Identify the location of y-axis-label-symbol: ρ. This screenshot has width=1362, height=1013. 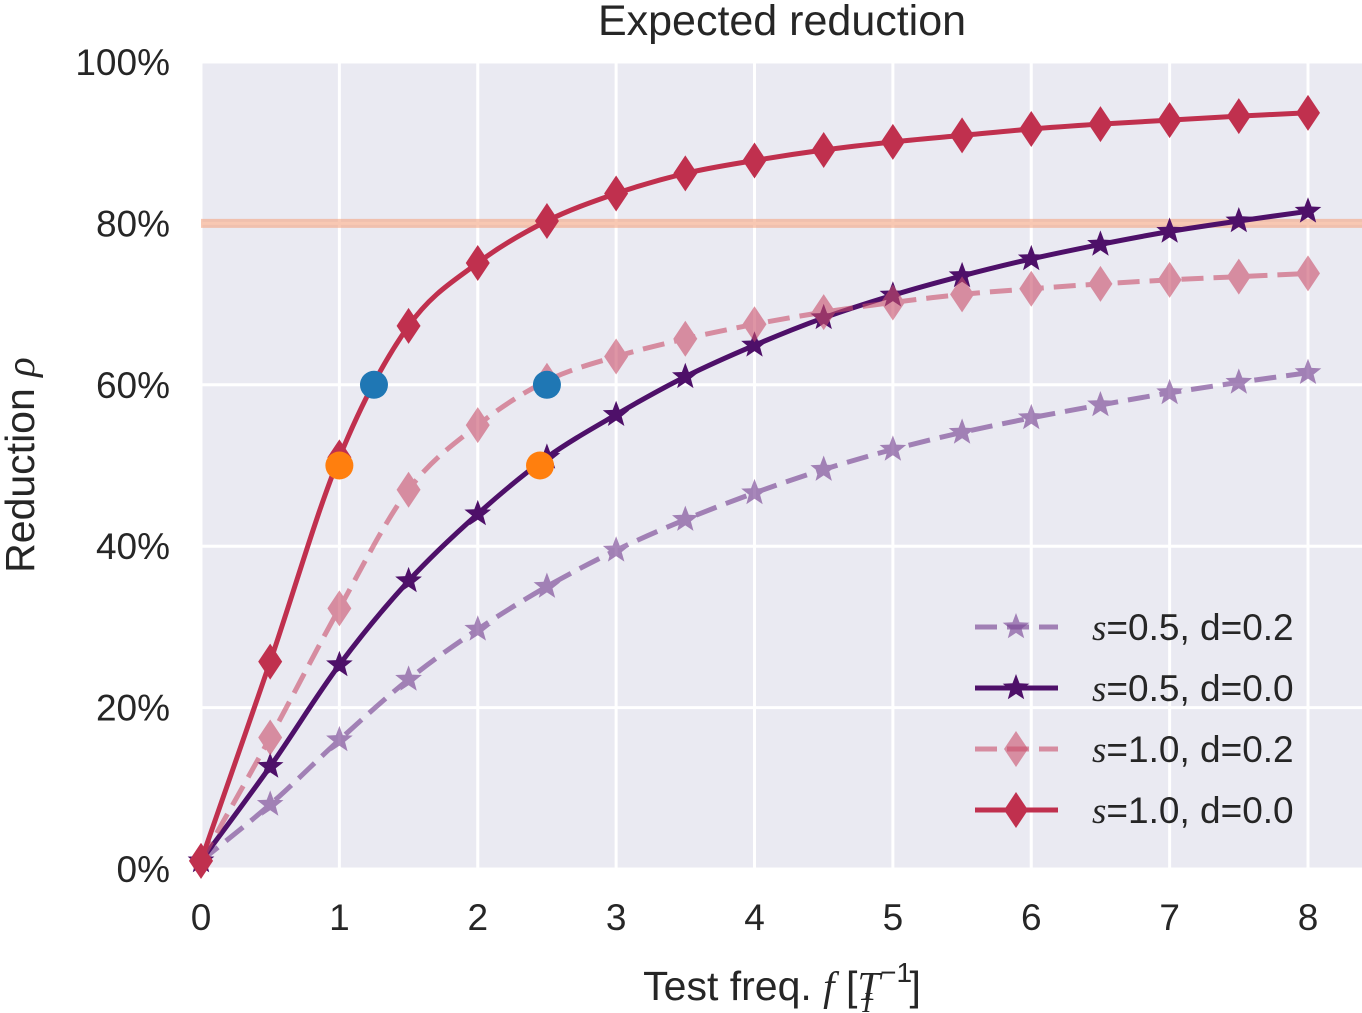
(21, 368).